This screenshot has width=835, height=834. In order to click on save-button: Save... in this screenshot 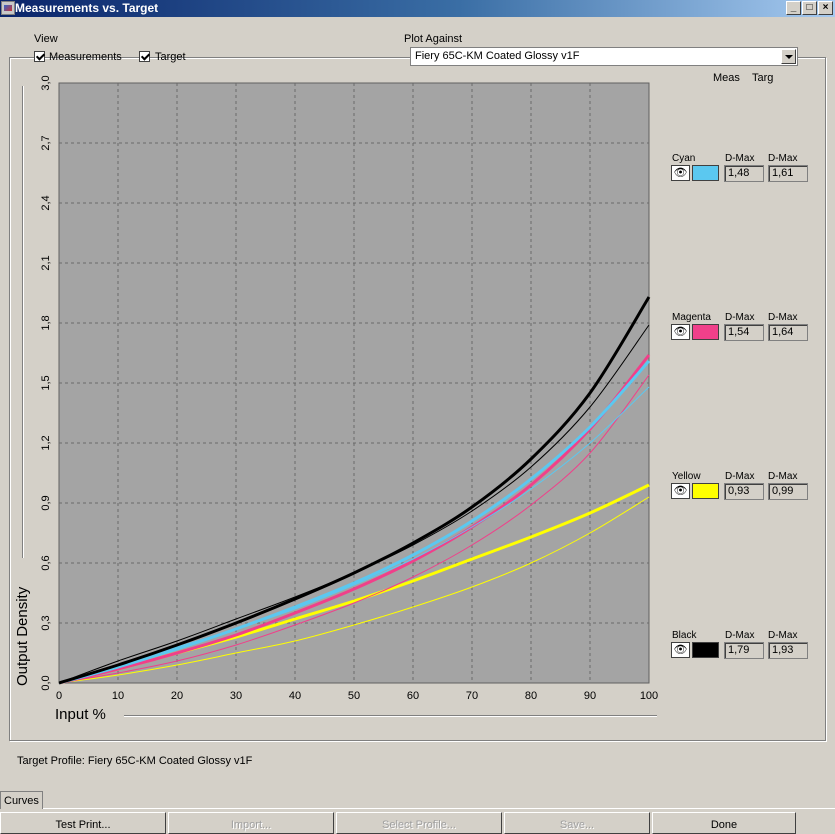, I will do `click(577, 823)`.